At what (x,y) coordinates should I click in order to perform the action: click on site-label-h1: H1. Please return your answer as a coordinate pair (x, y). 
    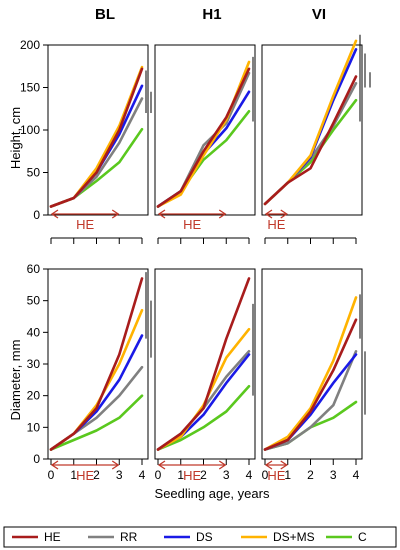
    Looking at the image, I should click on (211, 14).